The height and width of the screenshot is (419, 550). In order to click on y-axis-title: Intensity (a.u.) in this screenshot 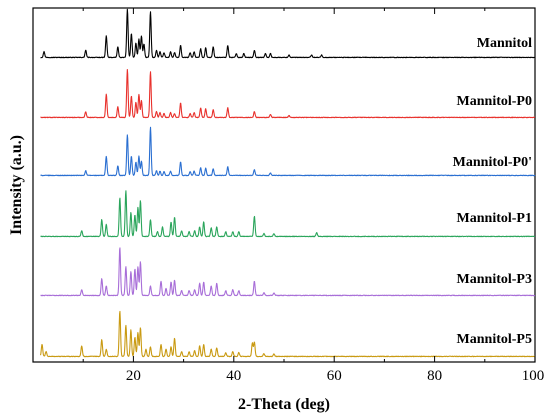, I will do `click(16, 185)`.